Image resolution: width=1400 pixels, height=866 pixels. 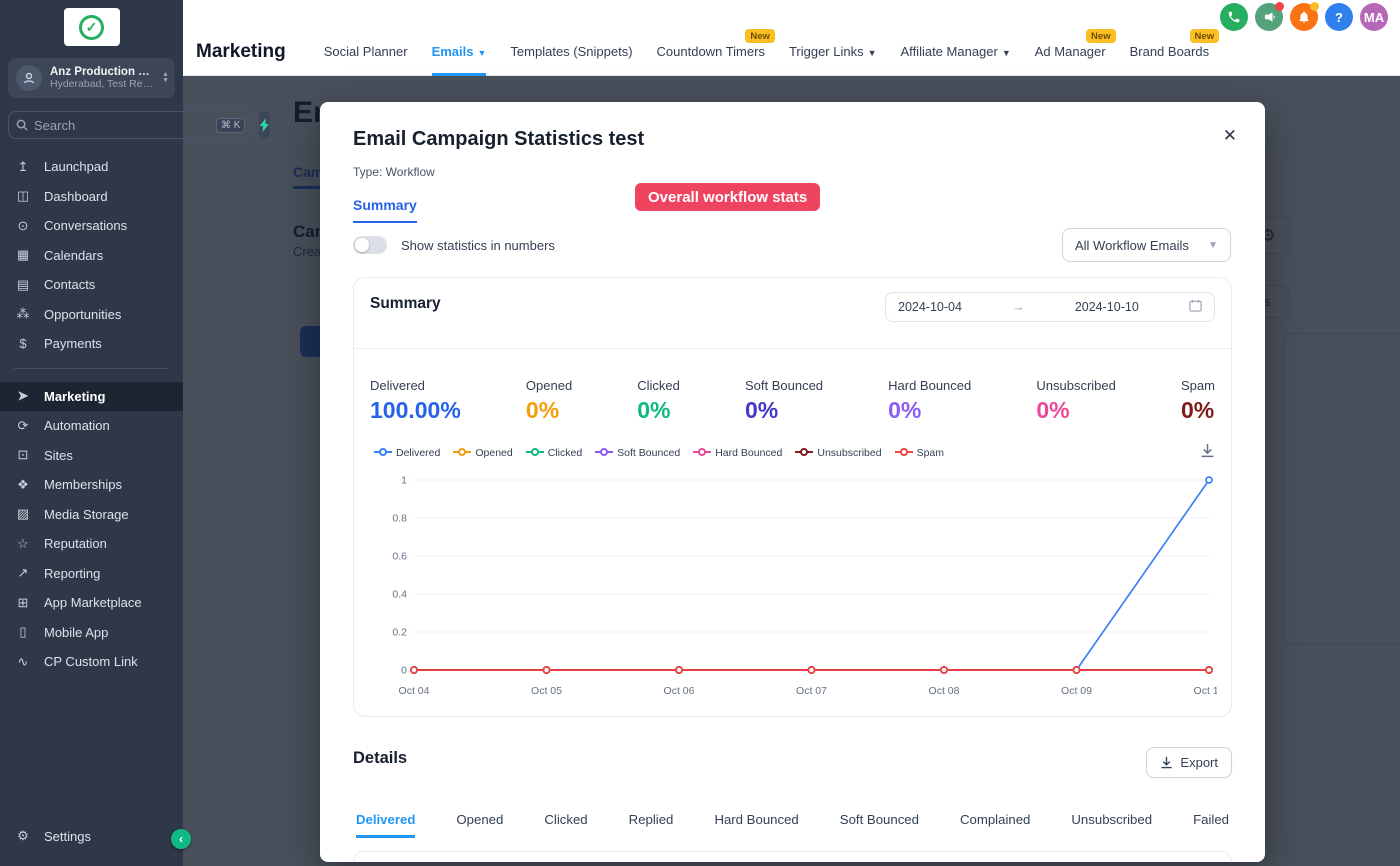 I want to click on stat-soft-bounced: Soft Bounced 0%, so click(x=784, y=401).